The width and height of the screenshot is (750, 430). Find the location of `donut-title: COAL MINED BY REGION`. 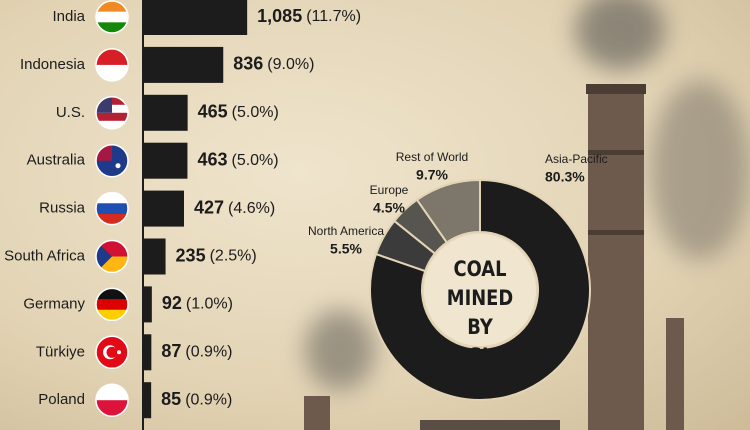

donut-title: COAL MINED BY REGION is located at coordinates (480, 312).